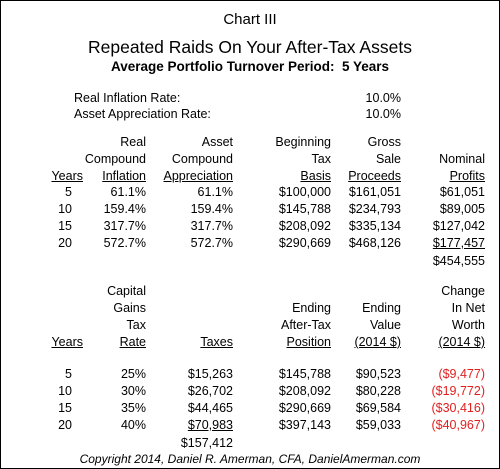 This screenshot has width=500, height=469. What do you see at coordinates (308, 342) in the screenshot?
I see `column-header: Position` at bounding box center [308, 342].